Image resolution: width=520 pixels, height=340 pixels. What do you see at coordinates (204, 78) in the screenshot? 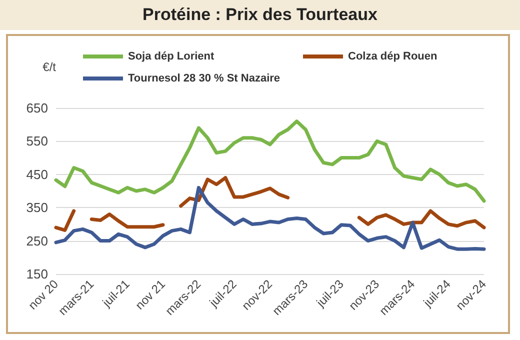
I see `legend-label: Tournesol 28 30 % St Nazaire` at bounding box center [204, 78].